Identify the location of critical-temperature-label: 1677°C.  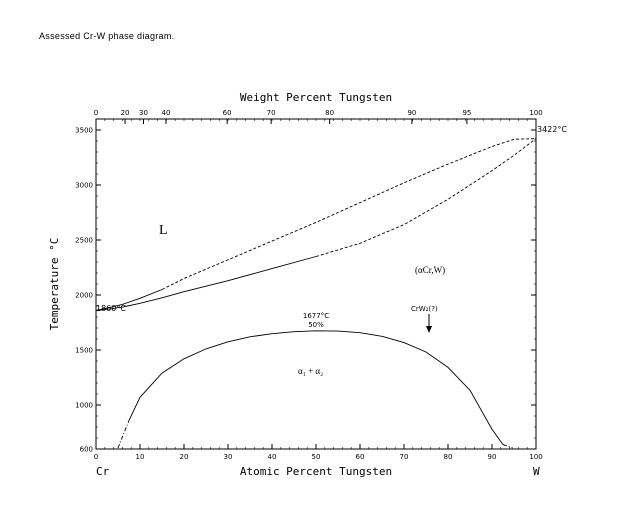
(316, 316).